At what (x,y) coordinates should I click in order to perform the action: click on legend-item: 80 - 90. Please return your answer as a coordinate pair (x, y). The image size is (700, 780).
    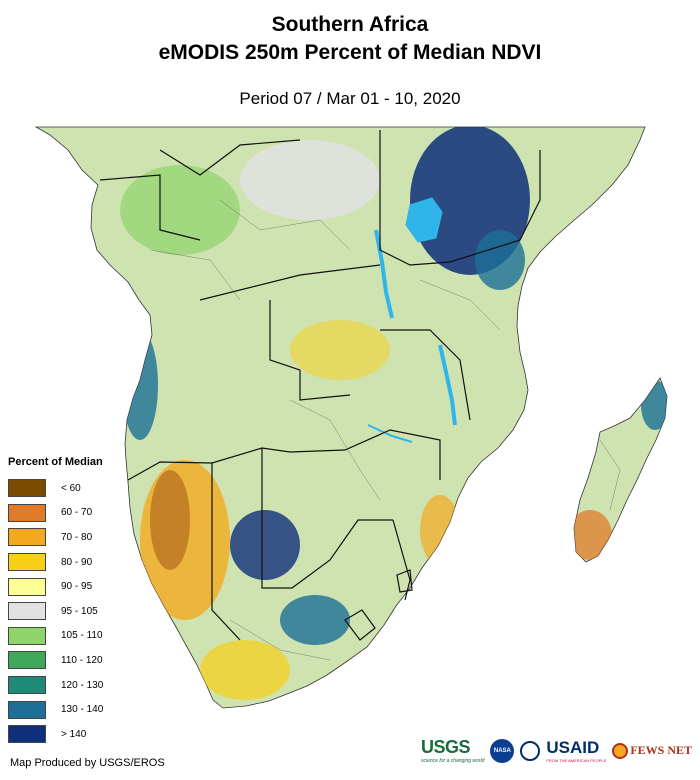
    Looking at the image, I should click on (83, 562).